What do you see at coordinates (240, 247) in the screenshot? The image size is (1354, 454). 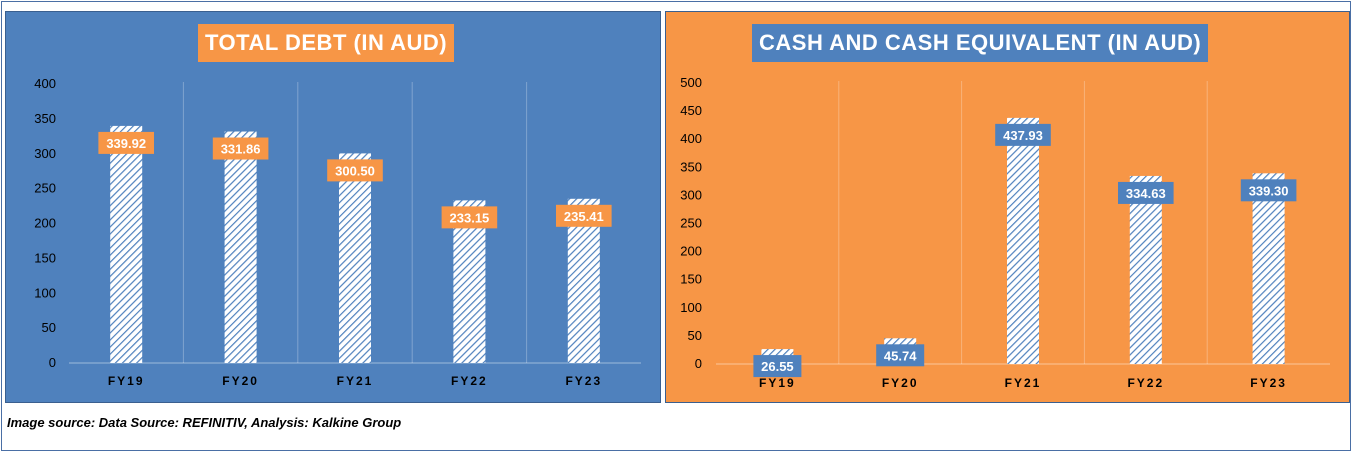 I see `debt-bar-fy20` at bounding box center [240, 247].